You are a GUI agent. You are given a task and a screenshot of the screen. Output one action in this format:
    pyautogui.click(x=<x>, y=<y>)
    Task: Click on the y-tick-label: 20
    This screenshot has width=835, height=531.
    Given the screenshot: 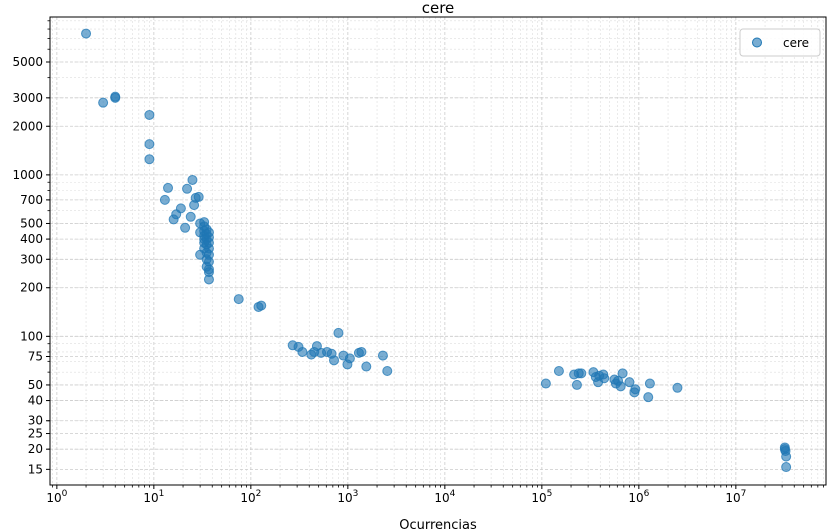 What is the action you would take?
    pyautogui.click(x=35, y=449)
    